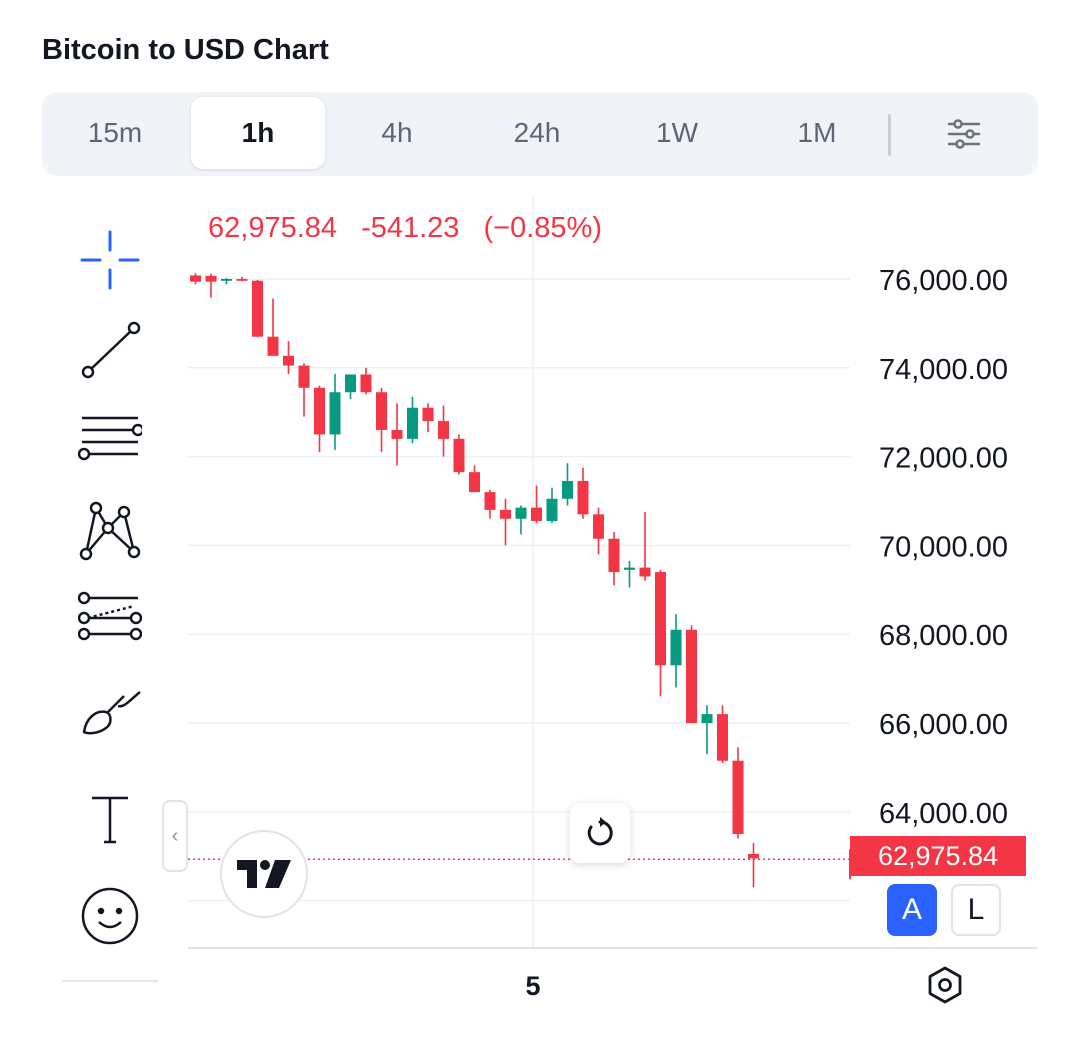  Describe the element at coordinates (537, 132) in the screenshot. I see `tab-24h: 24h` at that location.